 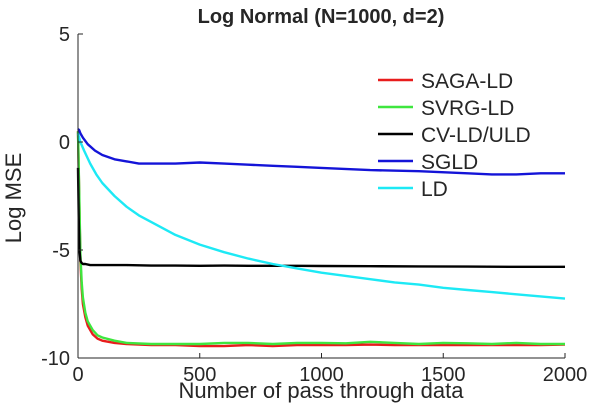 I want to click on series-line-sgld, so click(x=321, y=152).